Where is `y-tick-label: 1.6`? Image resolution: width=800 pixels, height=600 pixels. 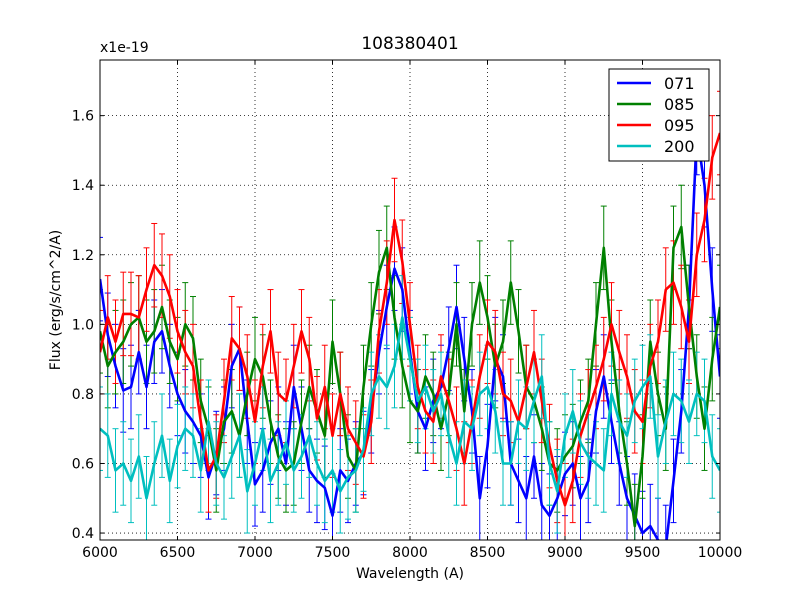
y-tick-label: 1.6 is located at coordinates (83, 117).